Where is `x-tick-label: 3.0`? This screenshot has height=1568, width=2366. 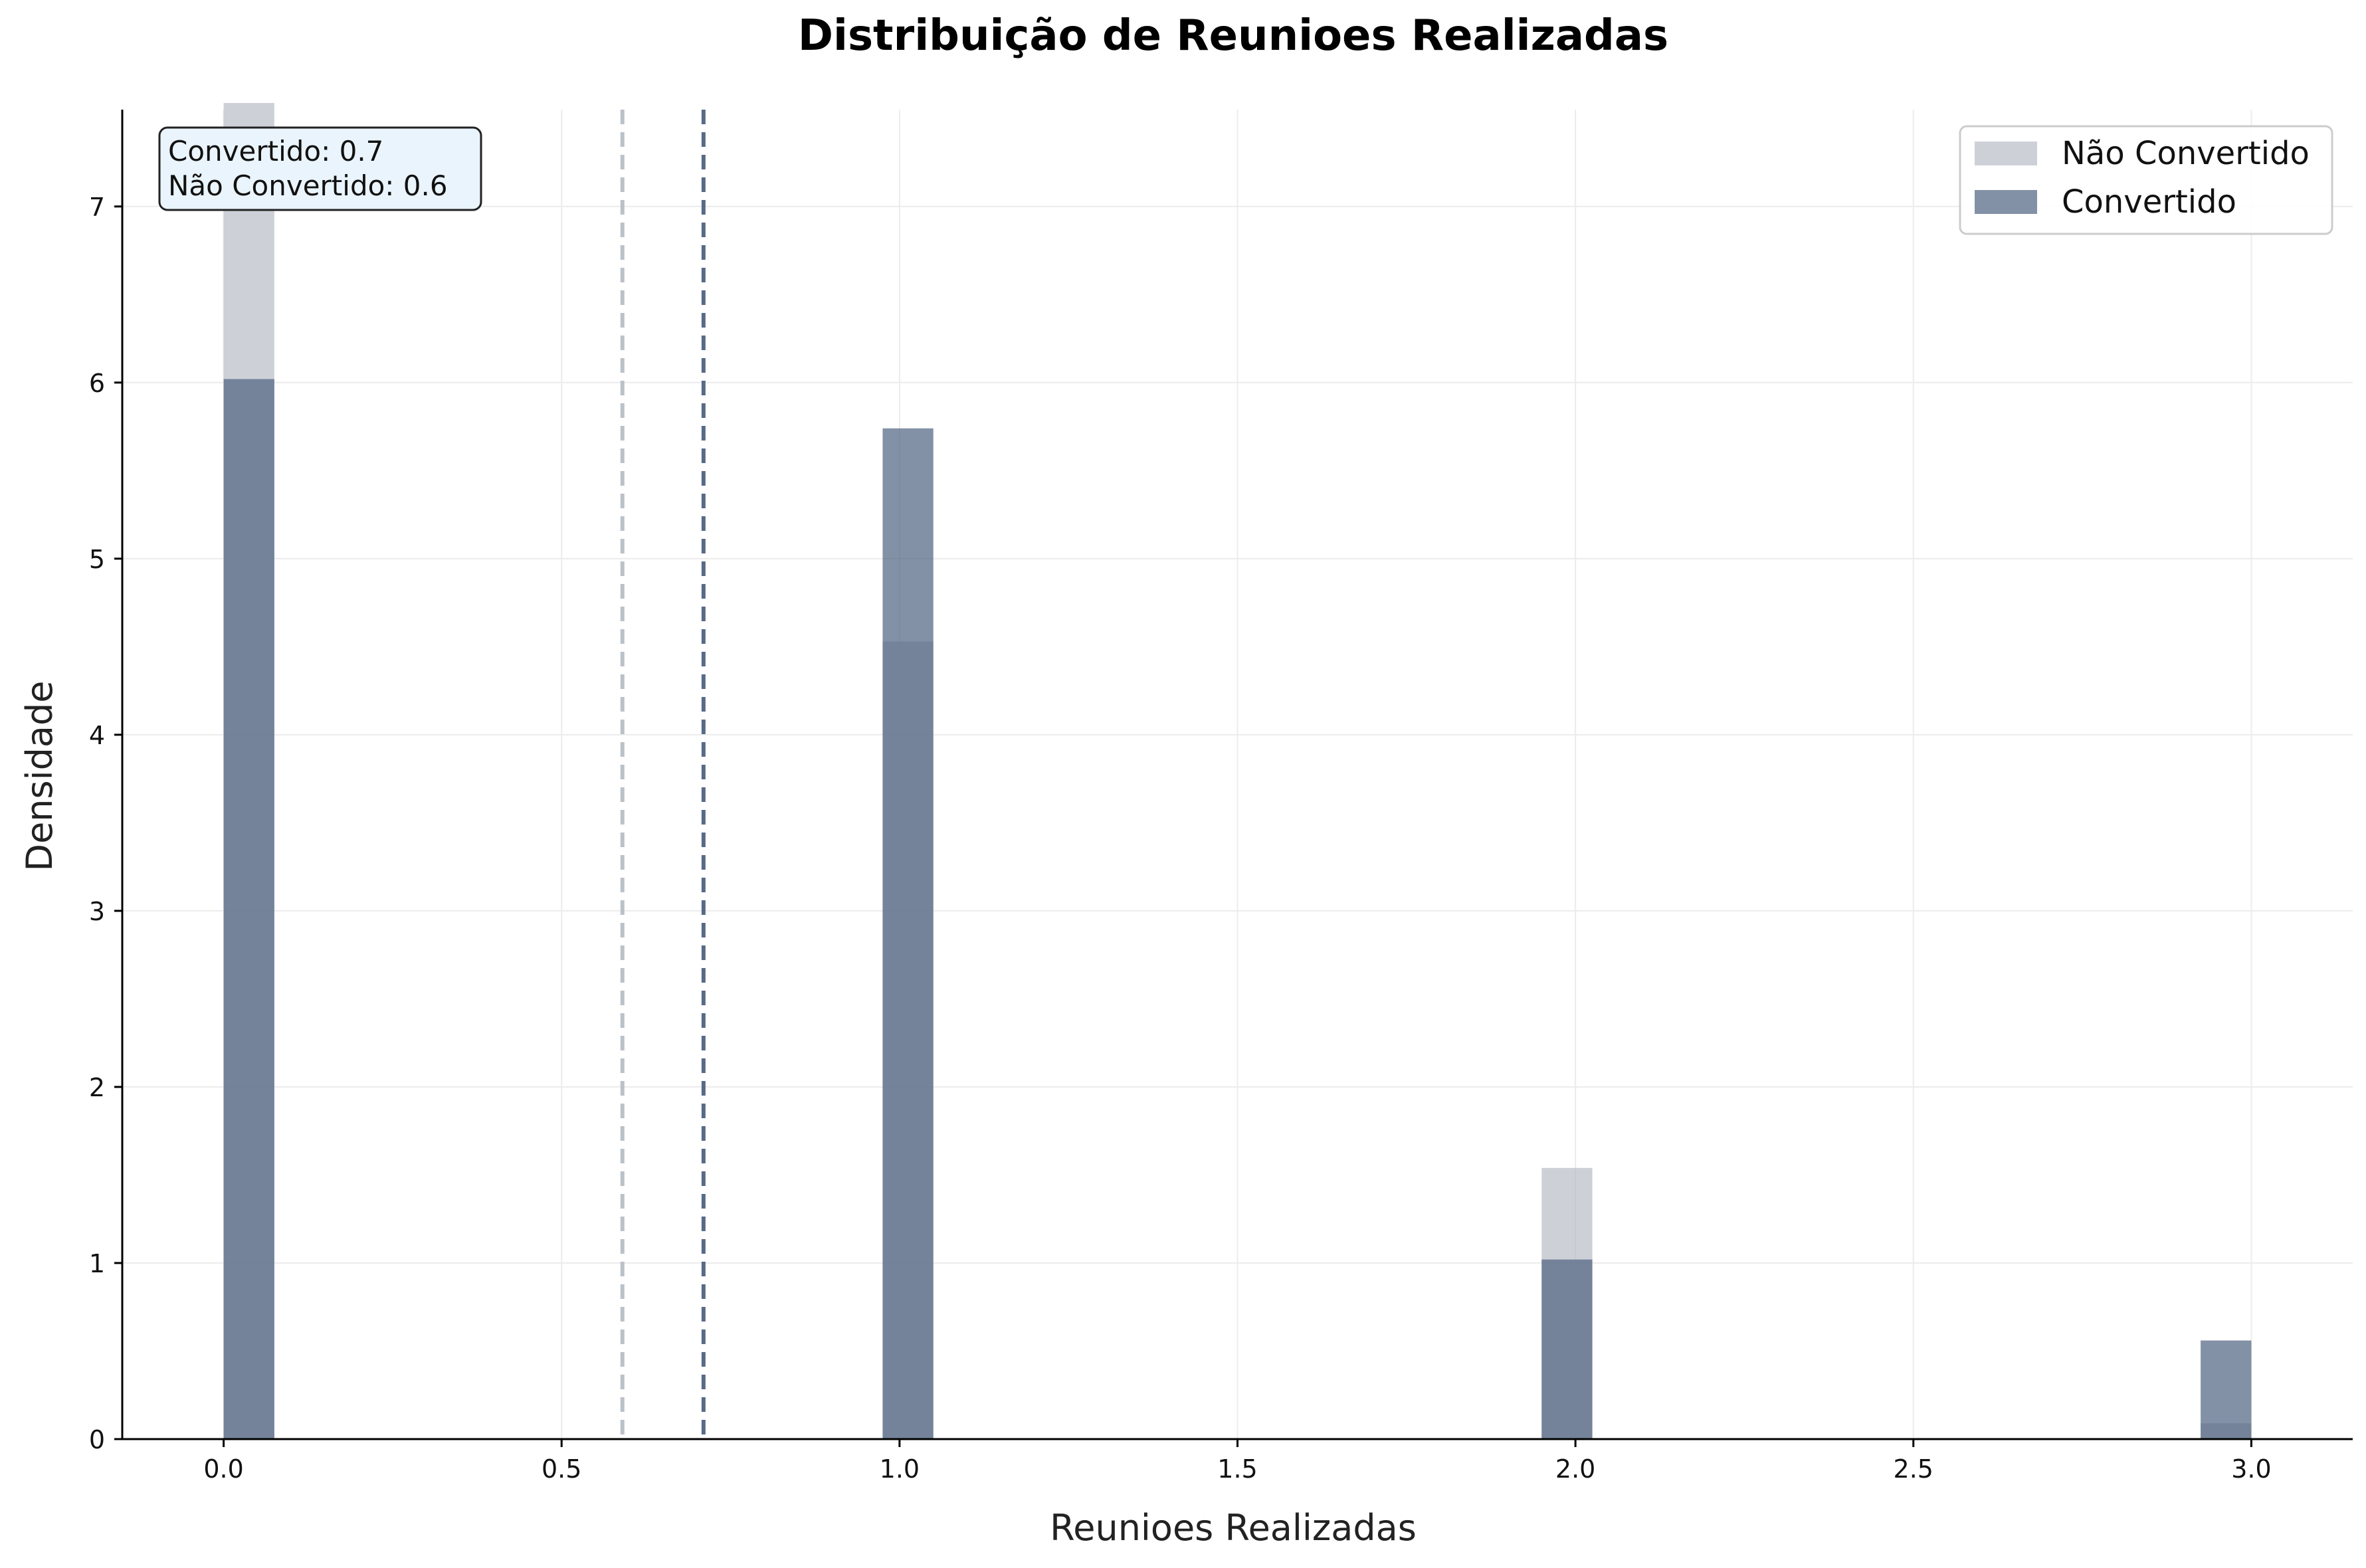 x-tick-label: 3.0 is located at coordinates (2251, 1469).